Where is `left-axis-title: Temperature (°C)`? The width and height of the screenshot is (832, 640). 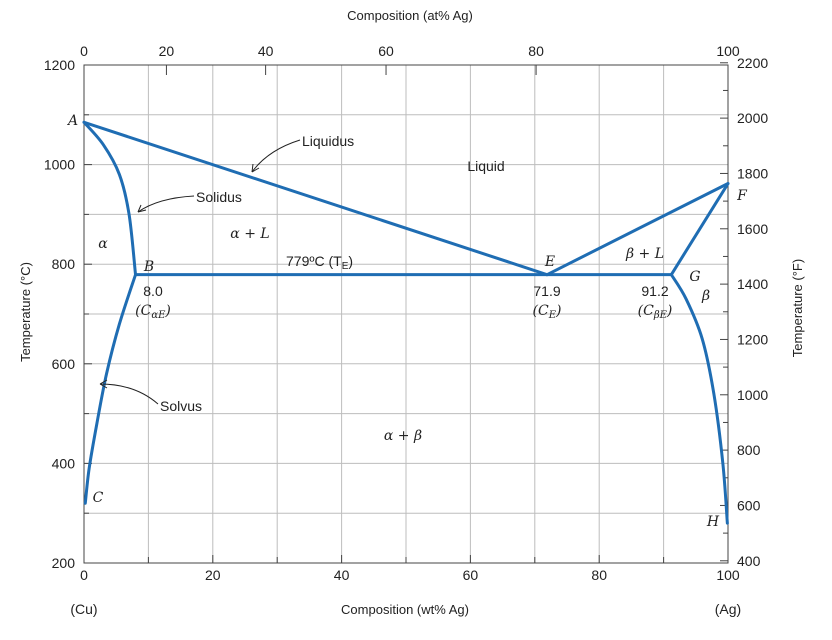 left-axis-title: Temperature (°C) is located at coordinates (25, 312).